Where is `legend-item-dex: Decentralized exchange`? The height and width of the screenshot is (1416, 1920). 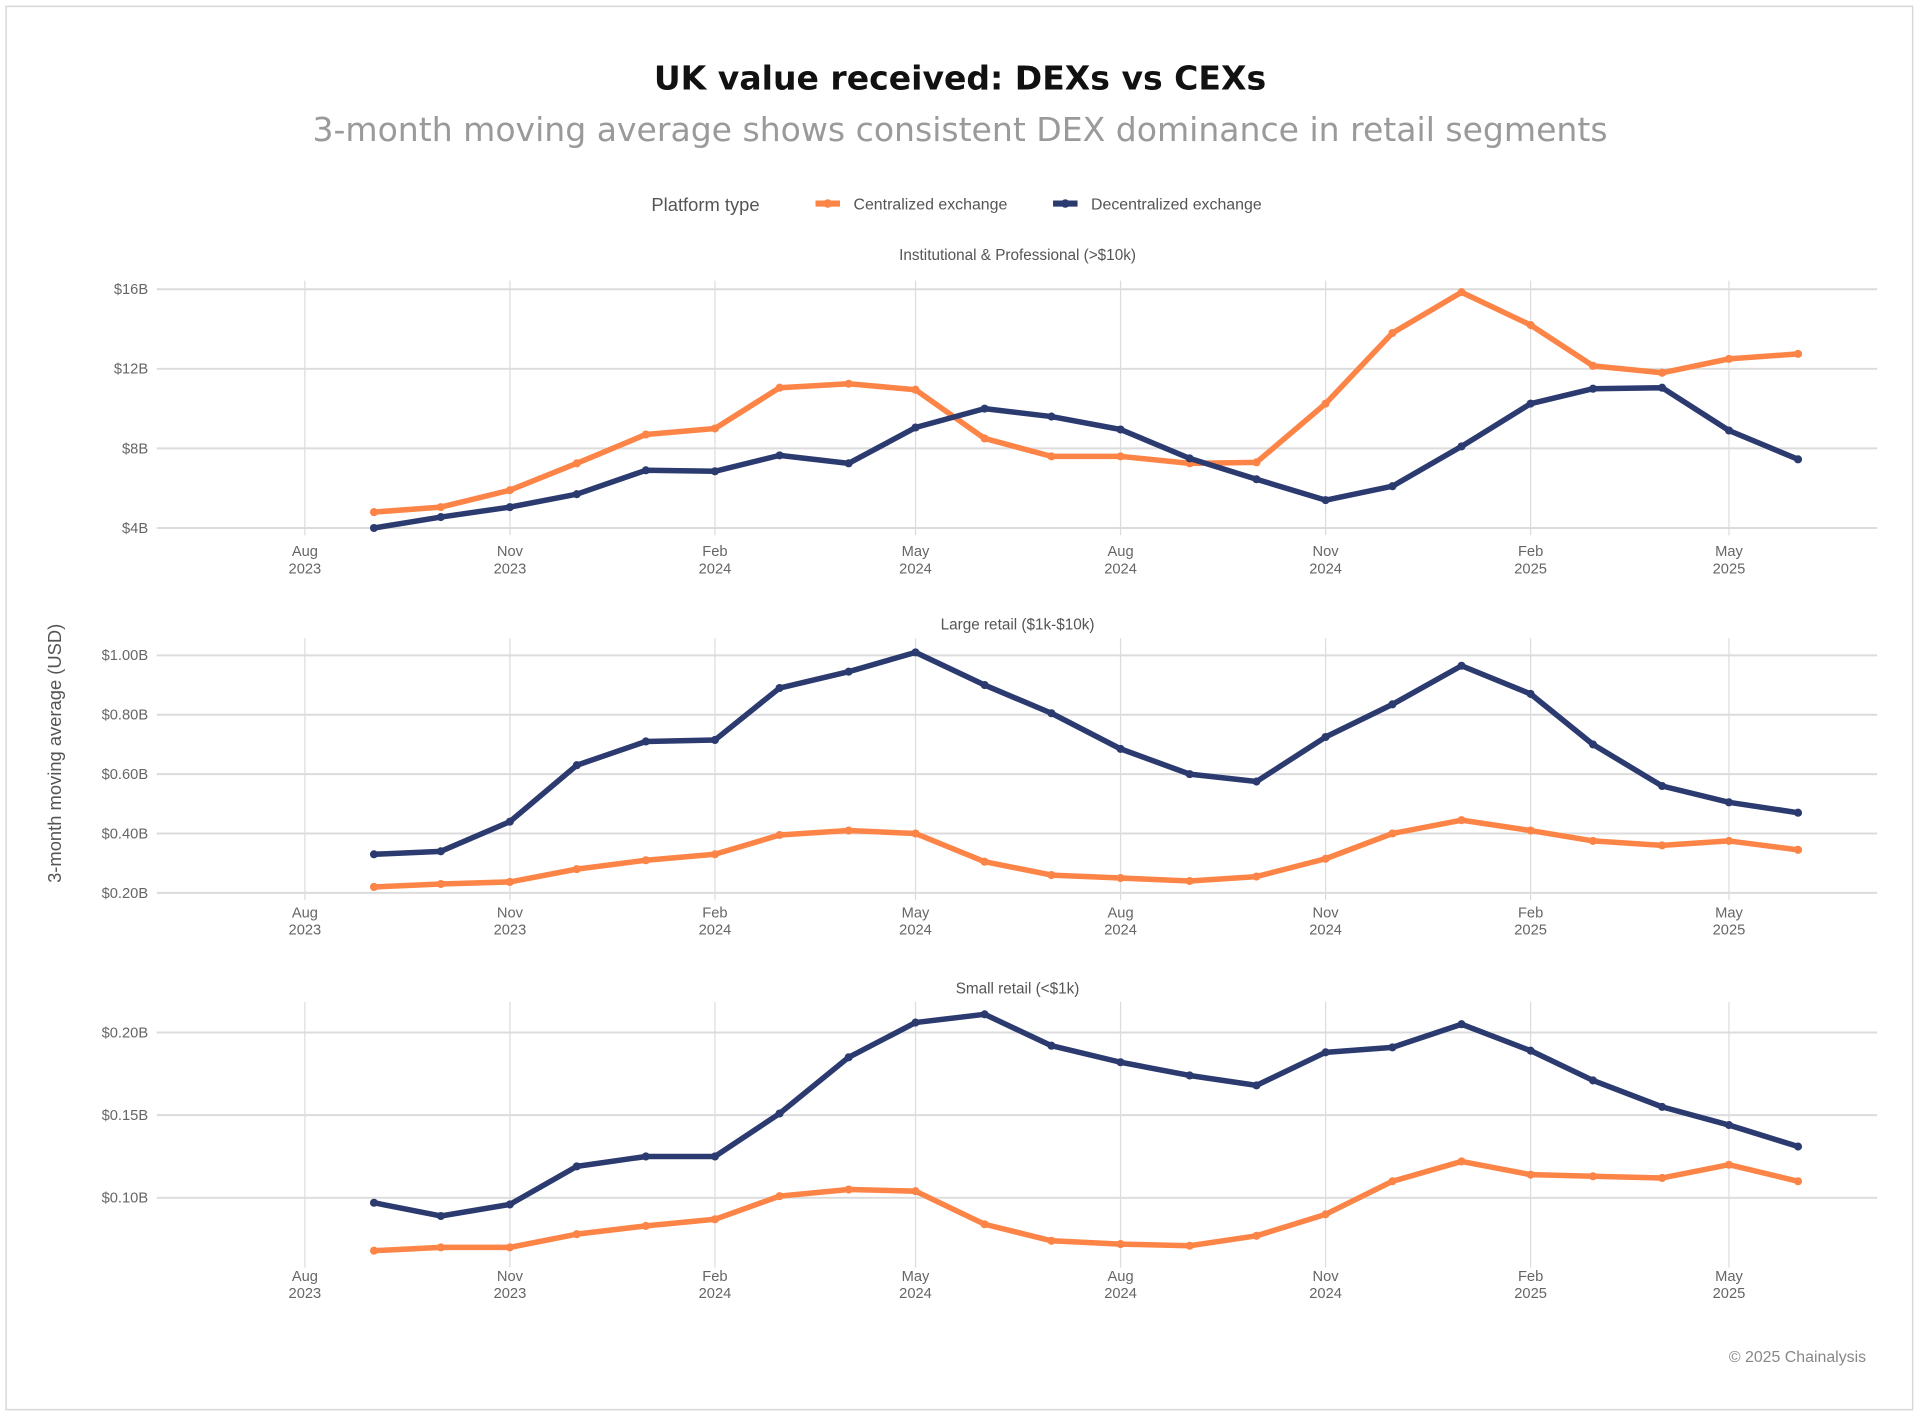 legend-item-dex: Decentralized exchange is located at coordinates (1157, 205).